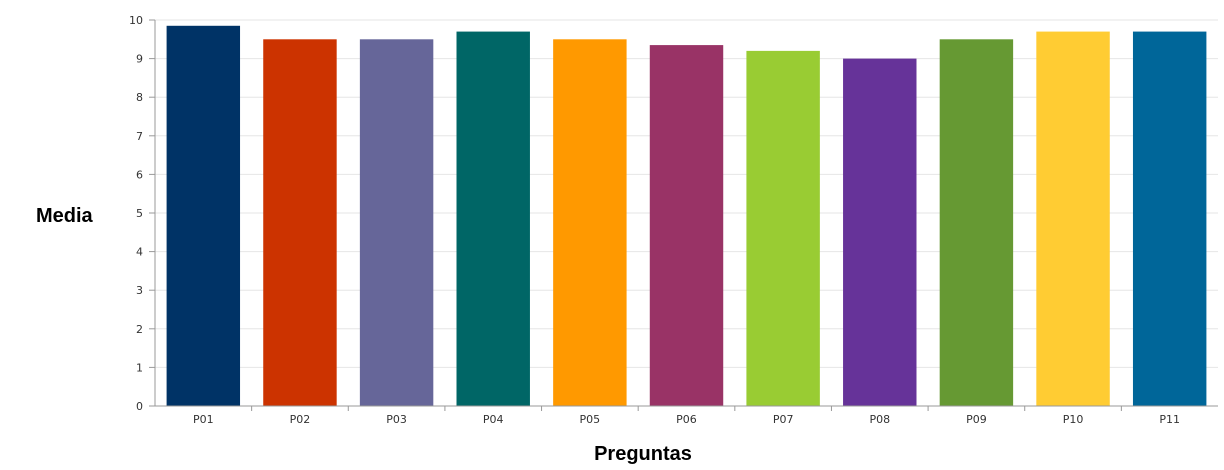 Image resolution: width=1224 pixels, height=470 pixels. What do you see at coordinates (65, 216) in the screenshot?
I see `y-axis-title: Media` at bounding box center [65, 216].